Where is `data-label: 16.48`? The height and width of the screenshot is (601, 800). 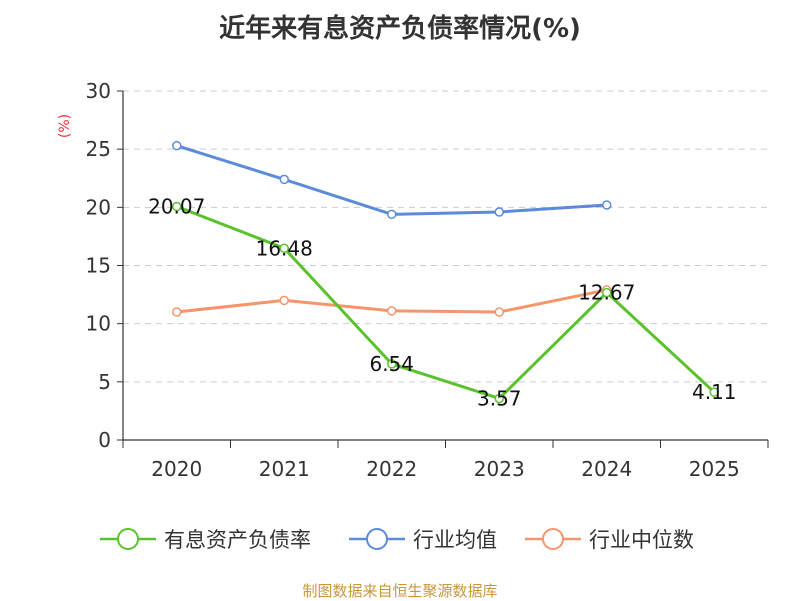
data-label: 16.48 is located at coordinates (284, 248).